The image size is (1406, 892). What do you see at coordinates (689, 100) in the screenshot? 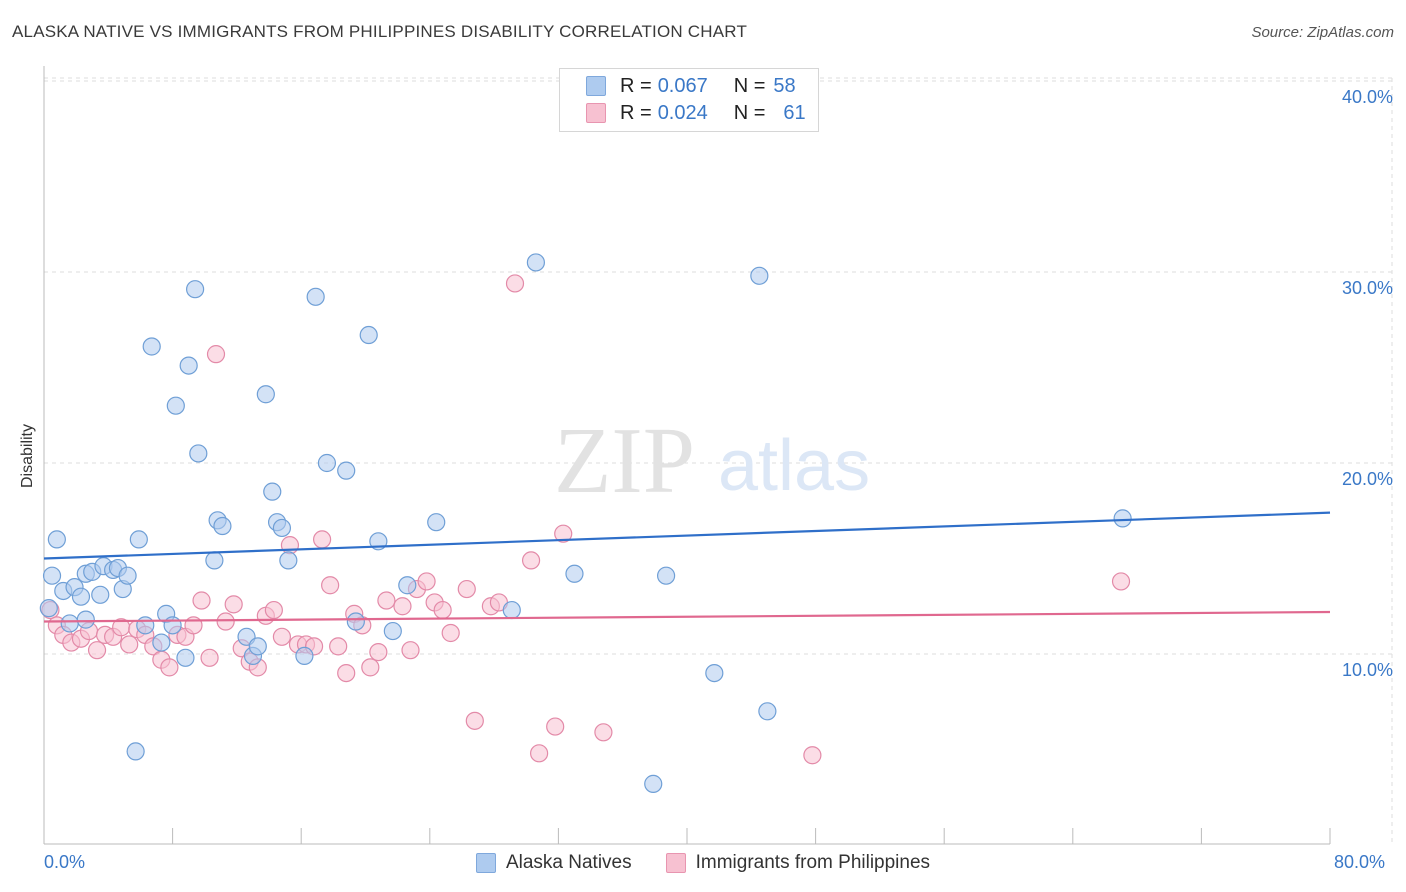
I see `stats-legend: R = 0.067 N = 58 R = 0.024 N = 61` at bounding box center [689, 100].